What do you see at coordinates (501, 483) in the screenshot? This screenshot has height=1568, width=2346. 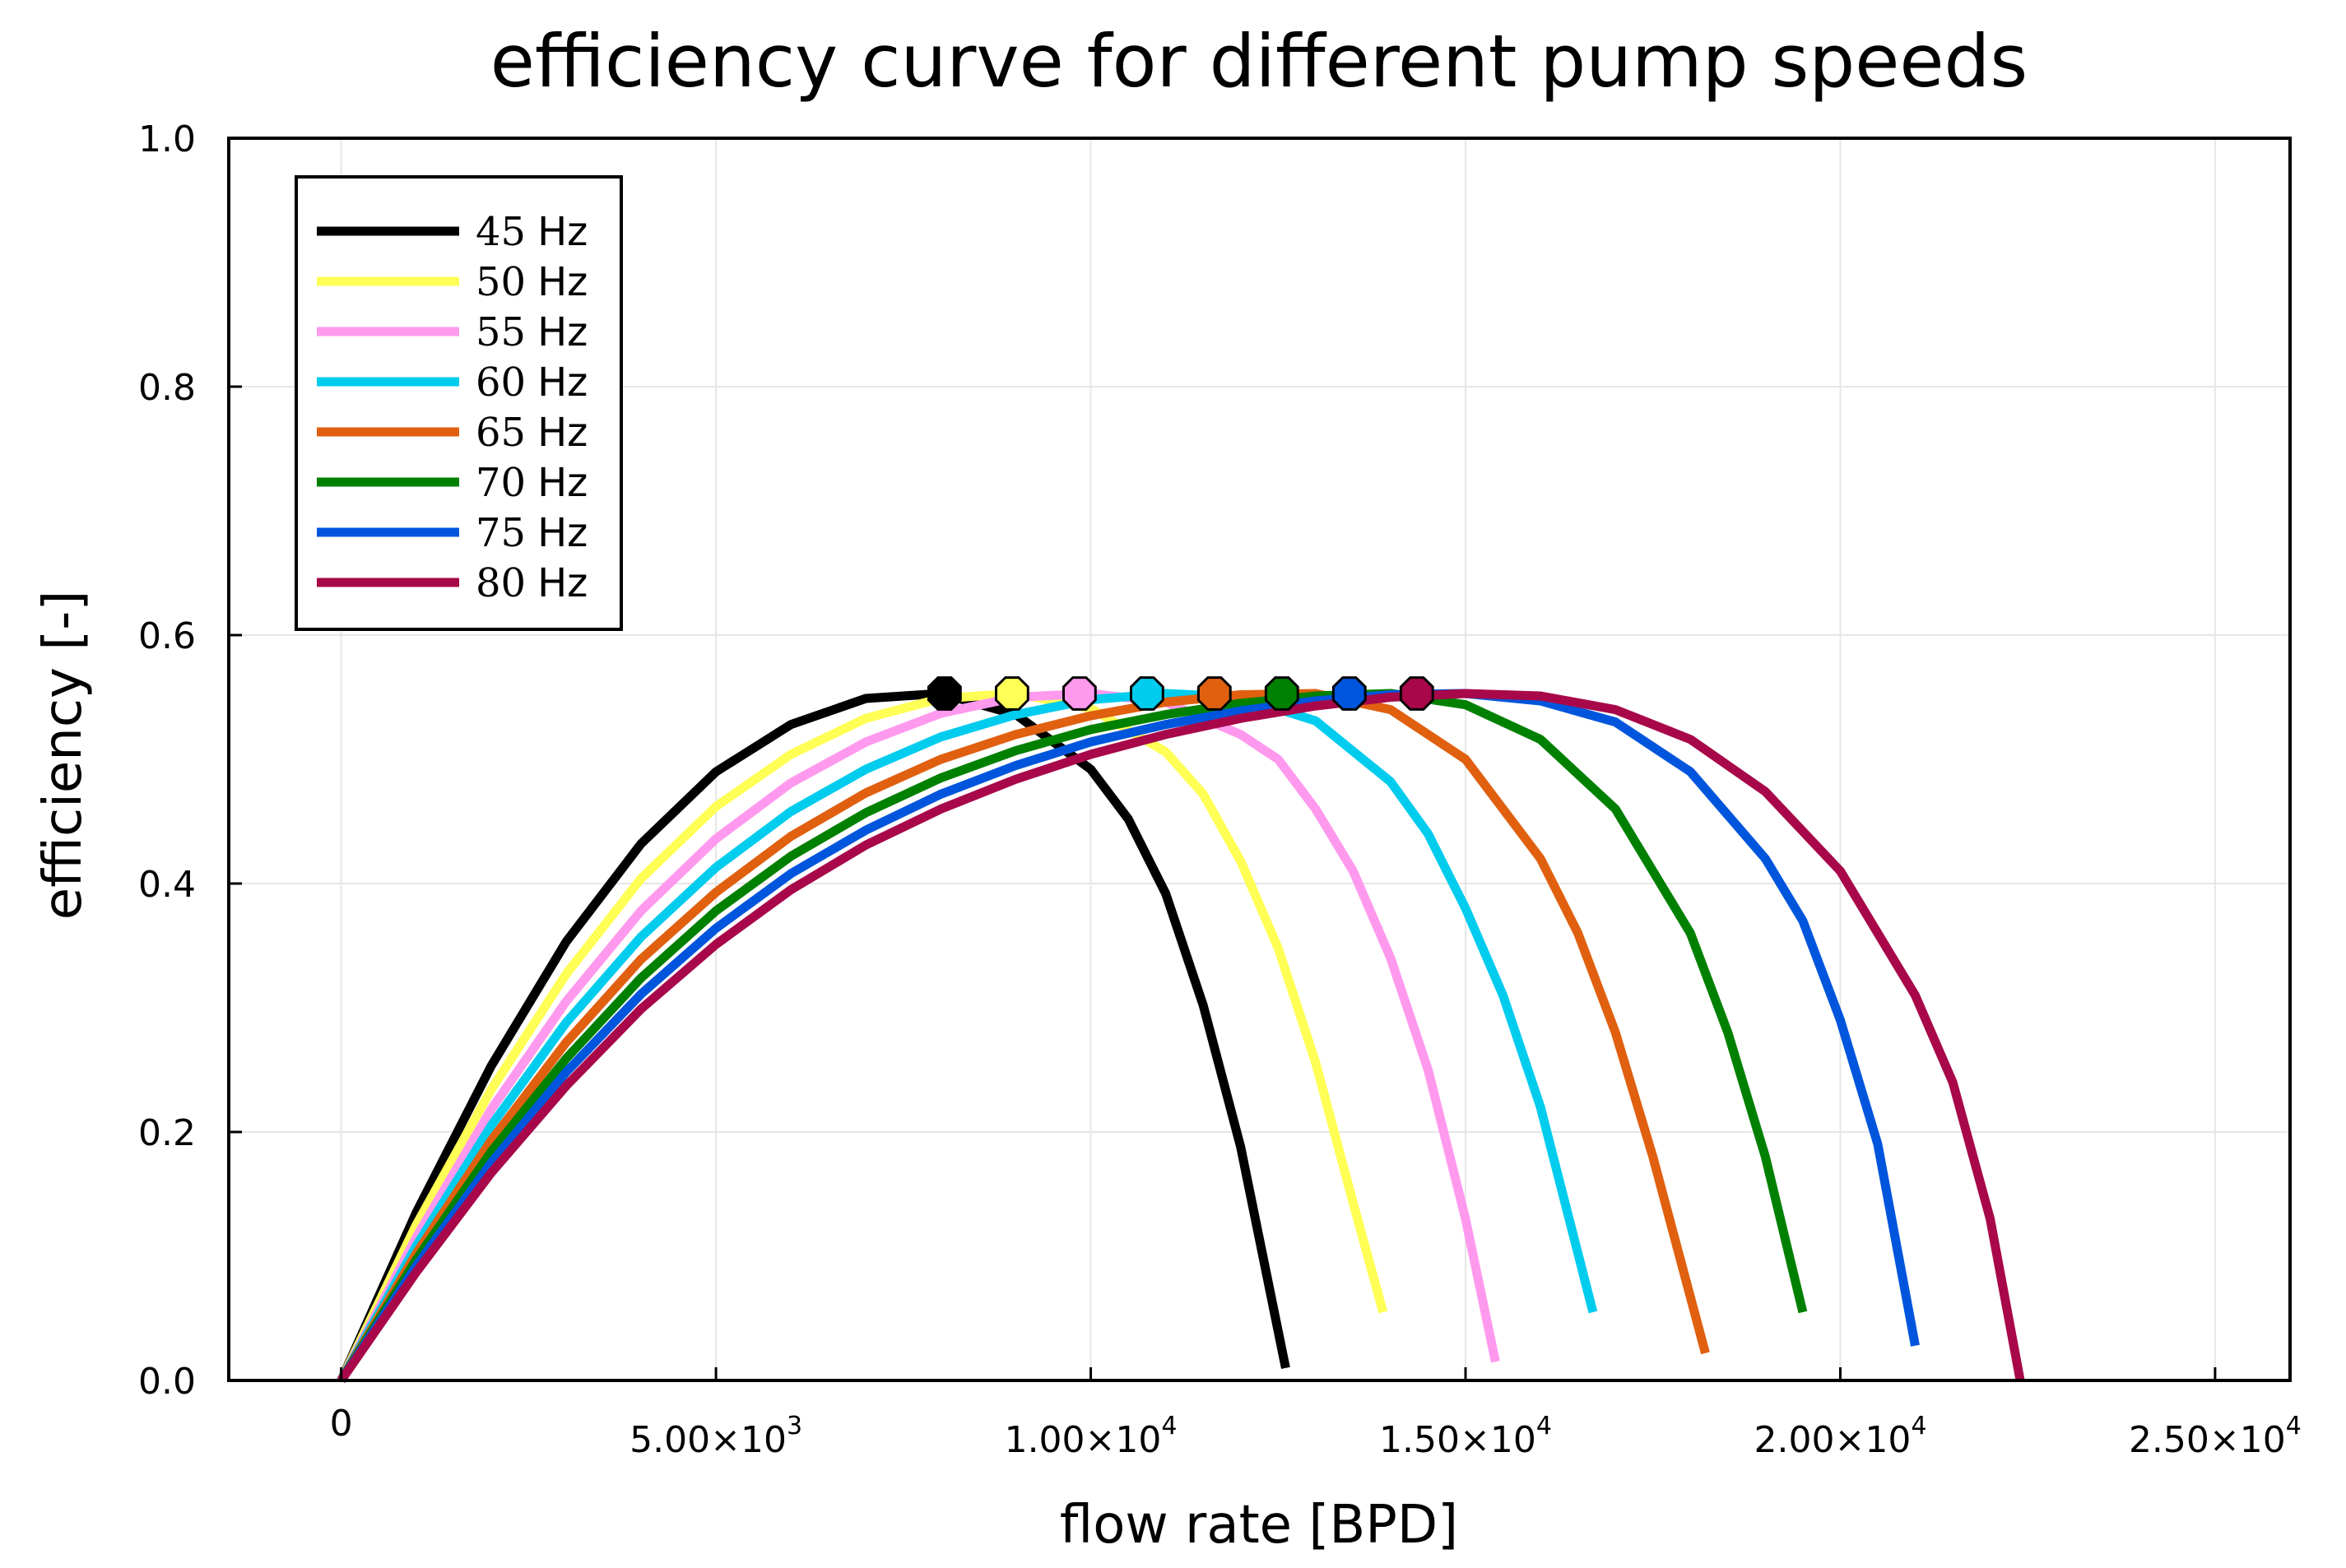 I see `legend-label-number: 70` at bounding box center [501, 483].